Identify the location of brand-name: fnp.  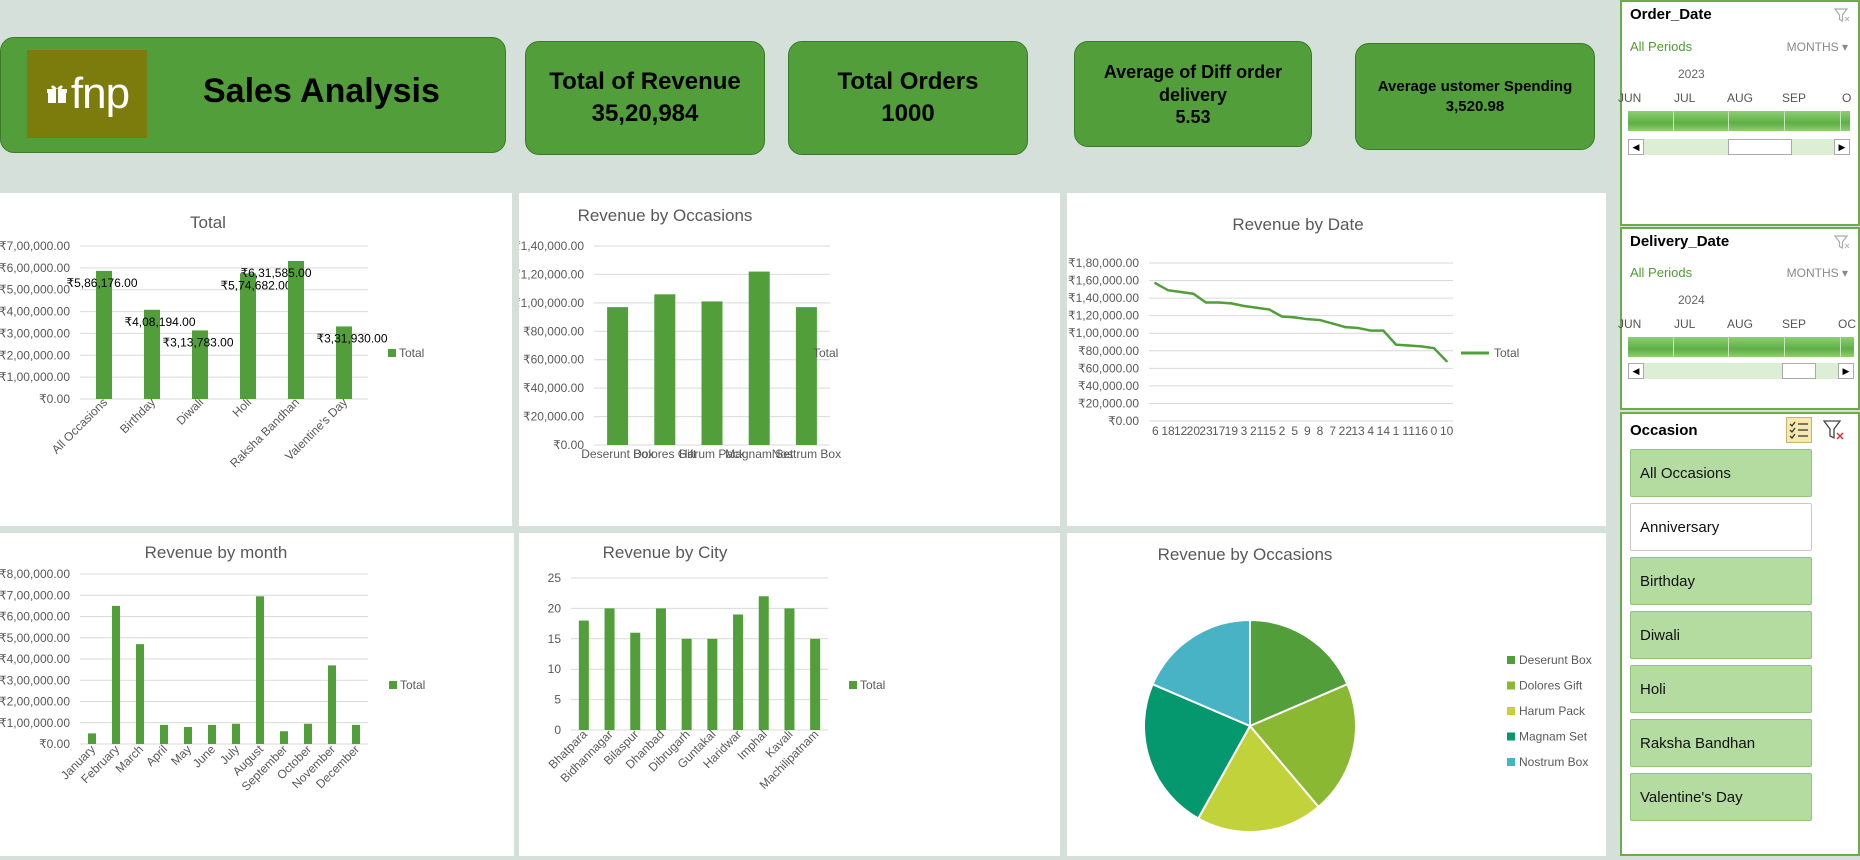
(100, 93).